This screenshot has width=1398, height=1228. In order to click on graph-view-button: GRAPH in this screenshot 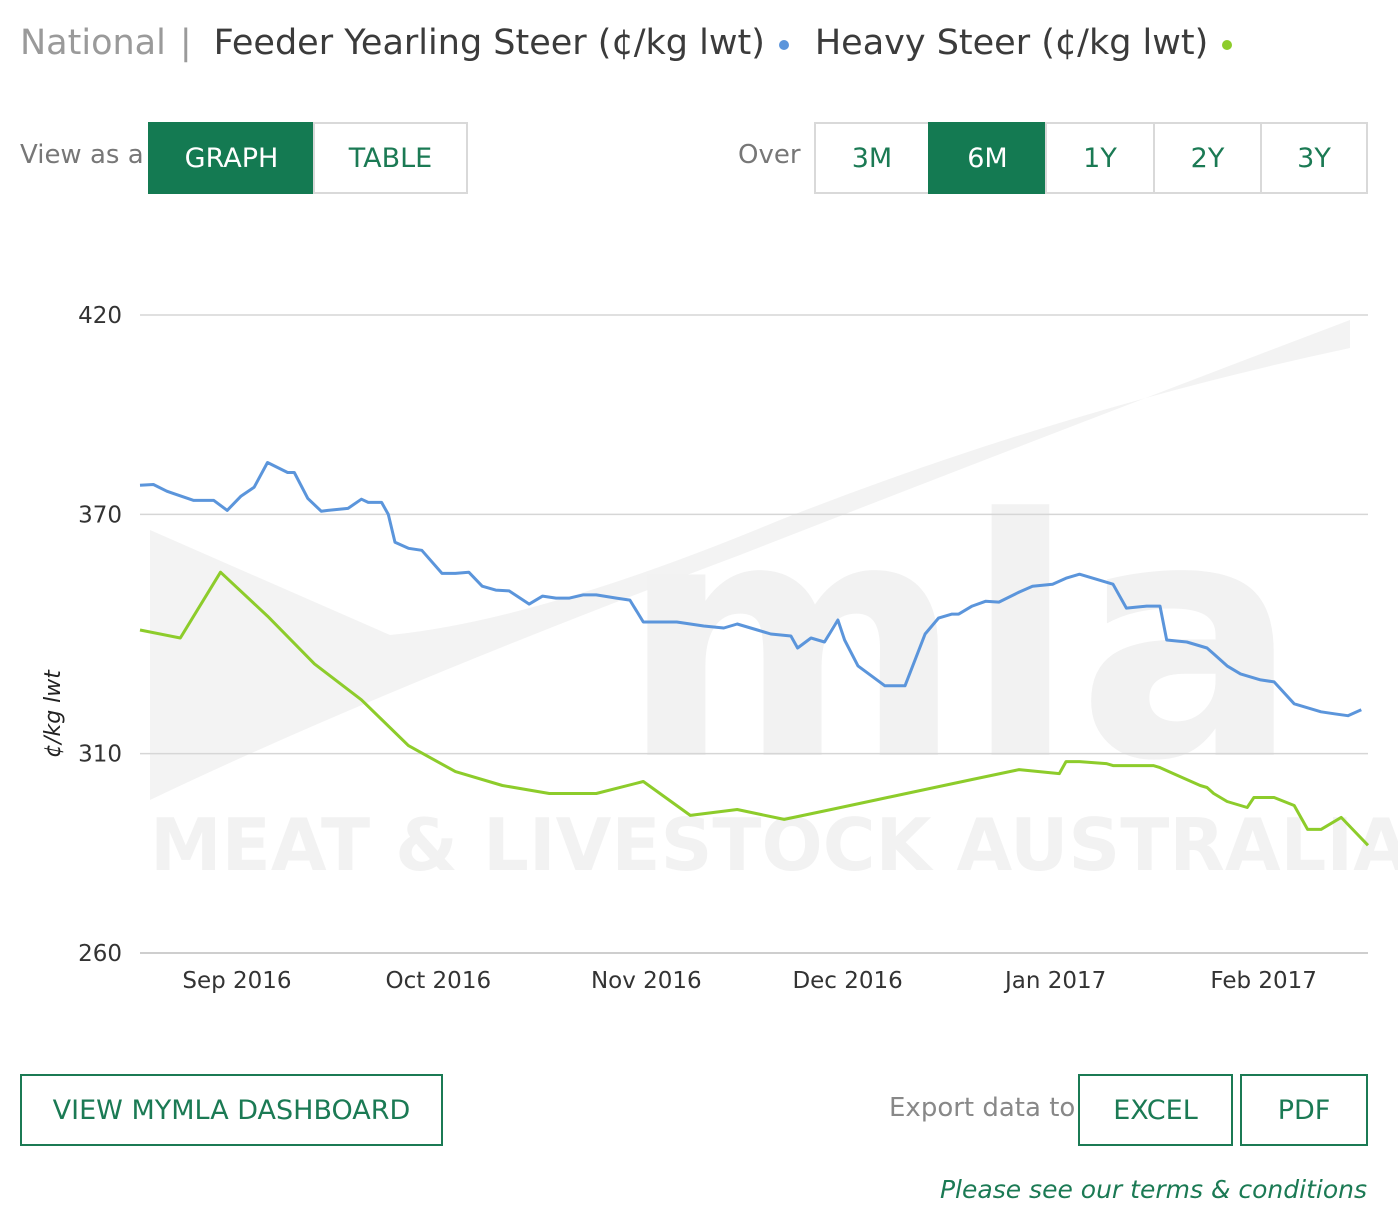, I will do `click(231, 158)`.